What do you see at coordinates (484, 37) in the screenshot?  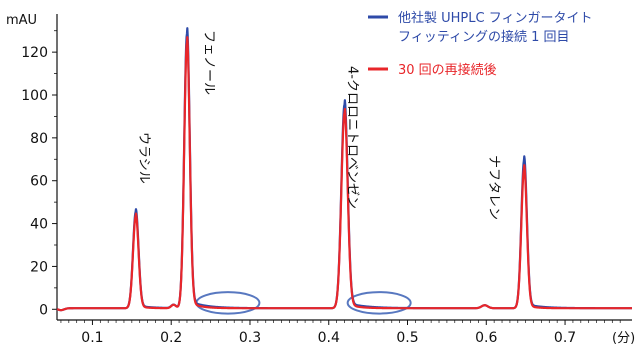 I see `legend-label-line2: フィッティングの接続 1 回目` at bounding box center [484, 37].